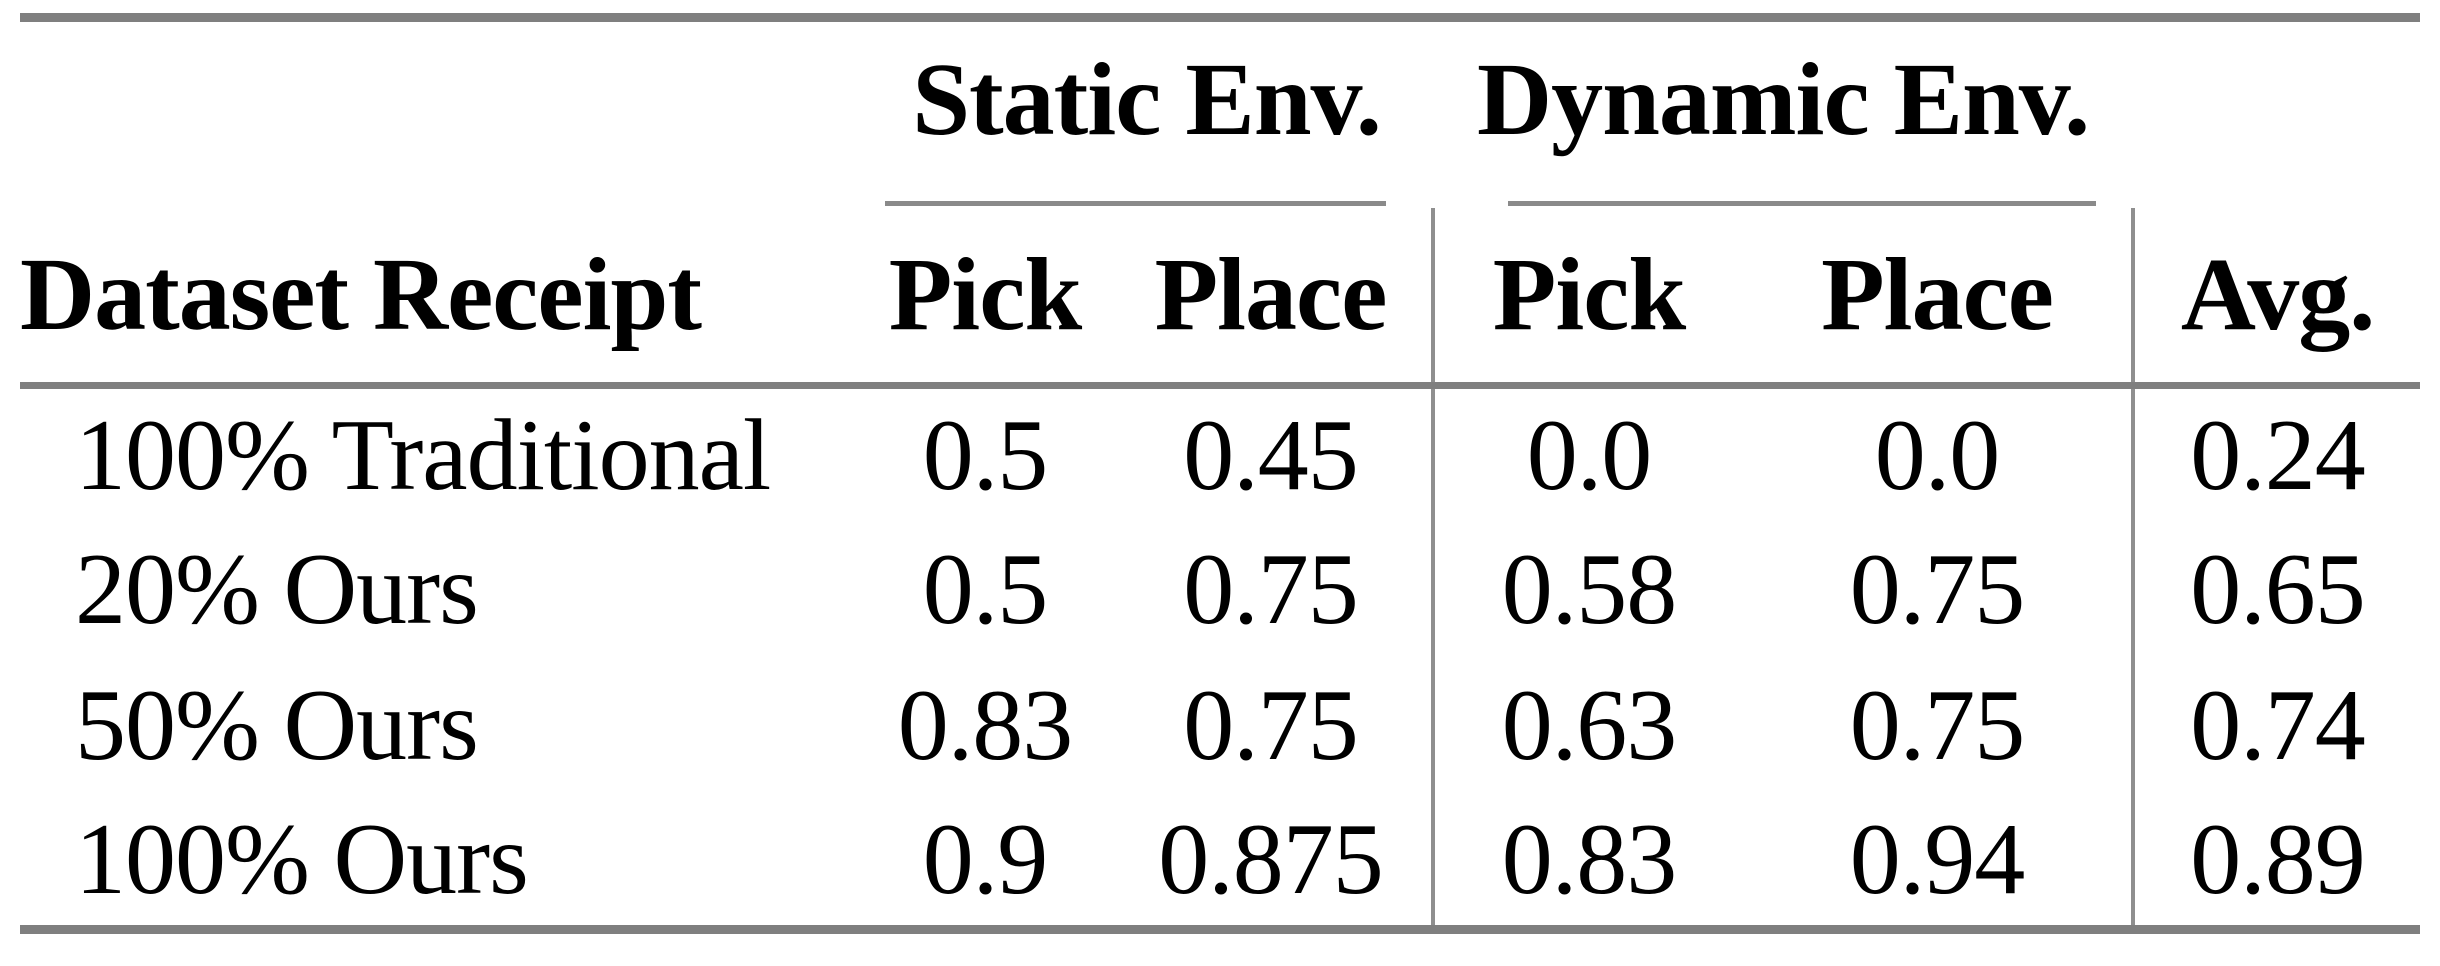 Image resolution: width=2440 pixels, height=966 pixels. I want to click on static-env-label: Static Env., so click(1147, 99).